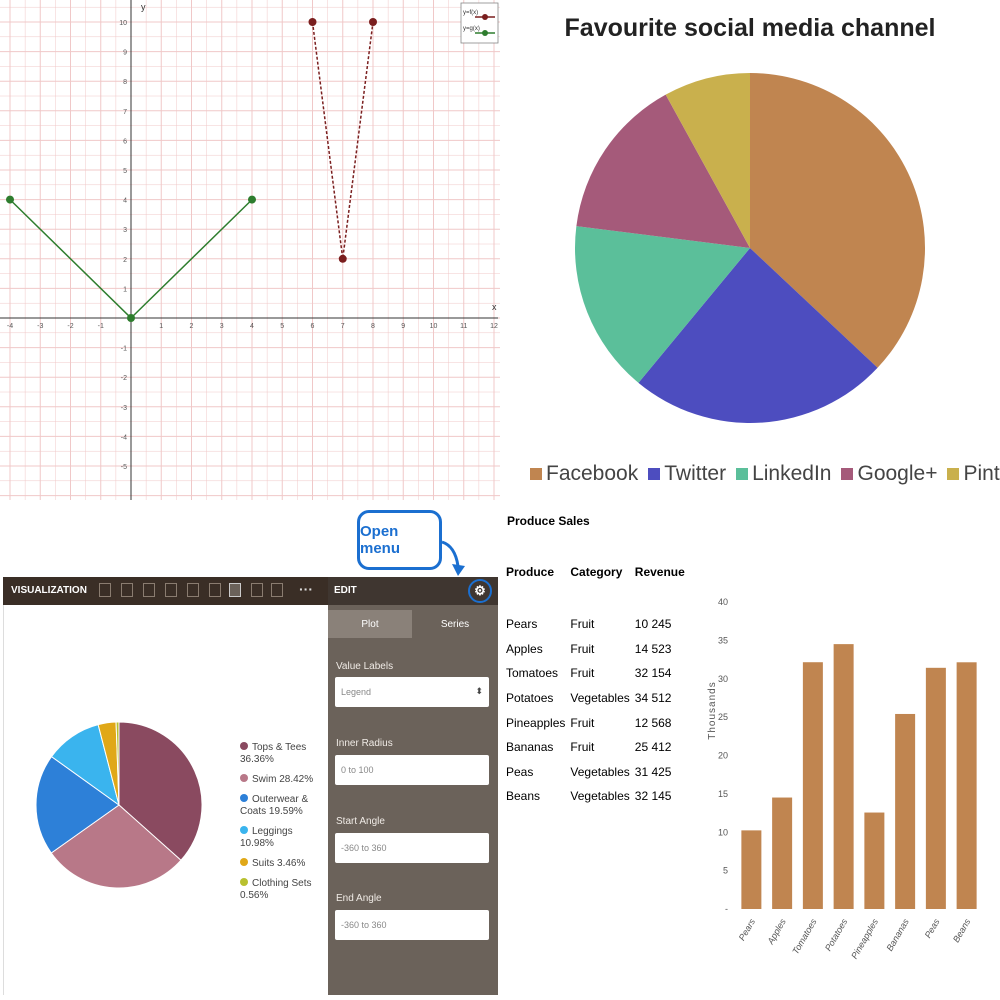  Describe the element at coordinates (282, 326) in the screenshot. I see `x-tick-label: 5` at that location.